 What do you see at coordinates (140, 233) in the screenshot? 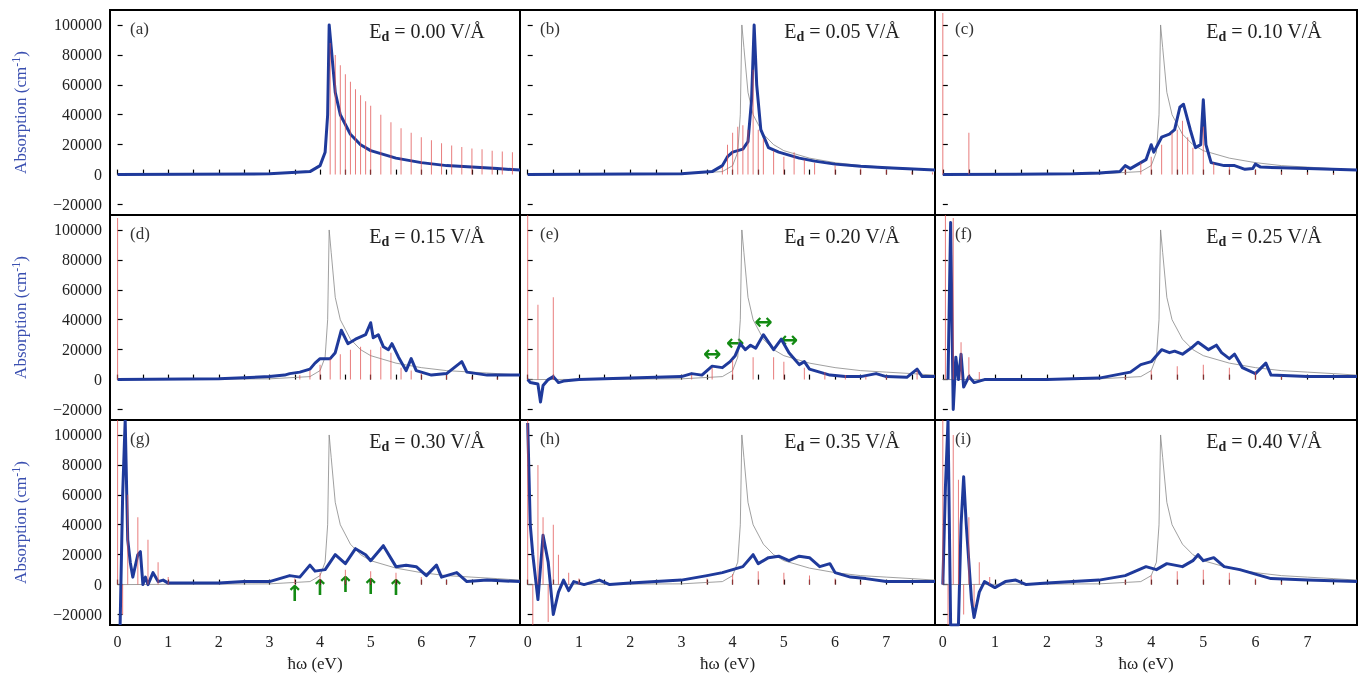
I see `annotation: (d)` at bounding box center [140, 233].